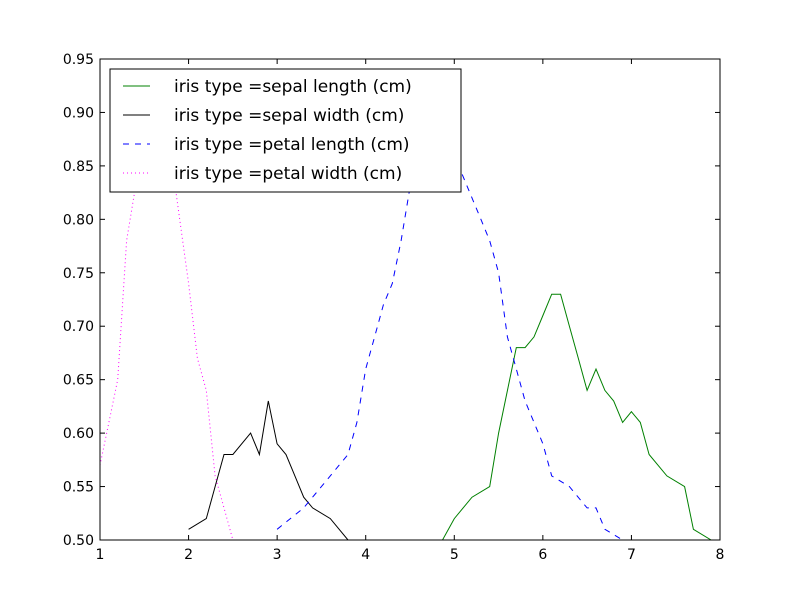 The width and height of the screenshot is (800, 600). I want to click on legend-box, so click(285, 130).